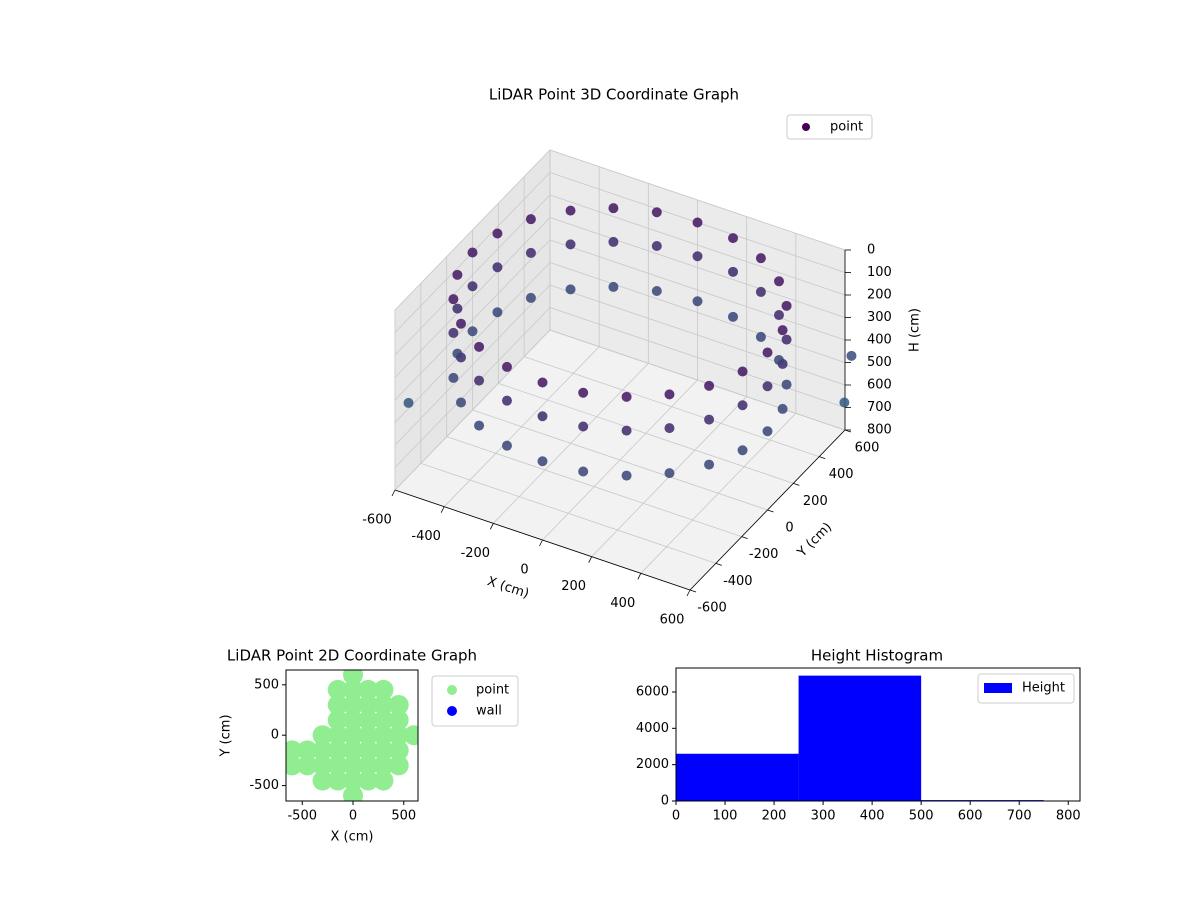 The height and width of the screenshot is (900, 1200). Describe the element at coordinates (264, 785) in the screenshot. I see `y-tick-label: -500` at that location.